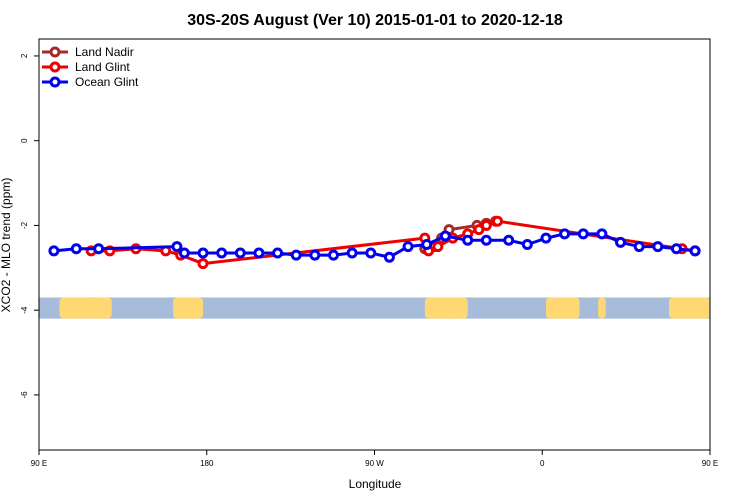 The width and height of the screenshot is (750, 500). I want to click on legend-label: Land Nadir, so click(104, 52).